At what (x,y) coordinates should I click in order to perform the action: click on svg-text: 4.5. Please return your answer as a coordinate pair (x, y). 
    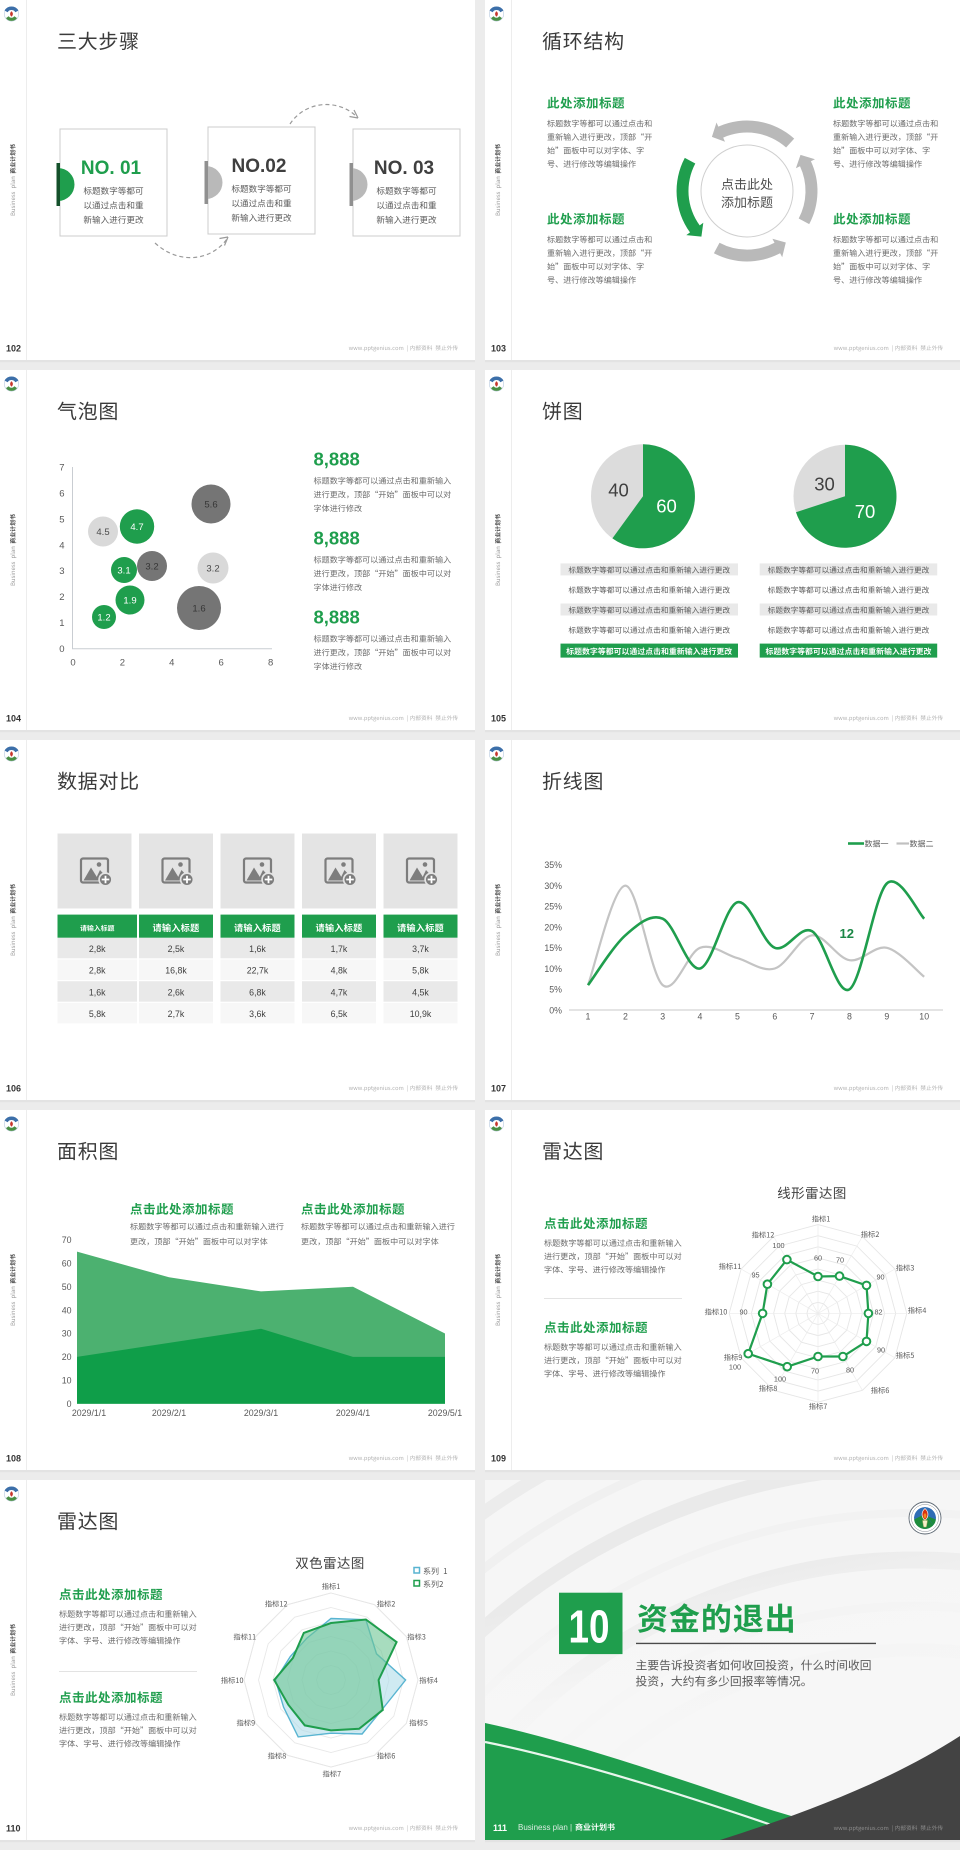
    Looking at the image, I should click on (102, 532).